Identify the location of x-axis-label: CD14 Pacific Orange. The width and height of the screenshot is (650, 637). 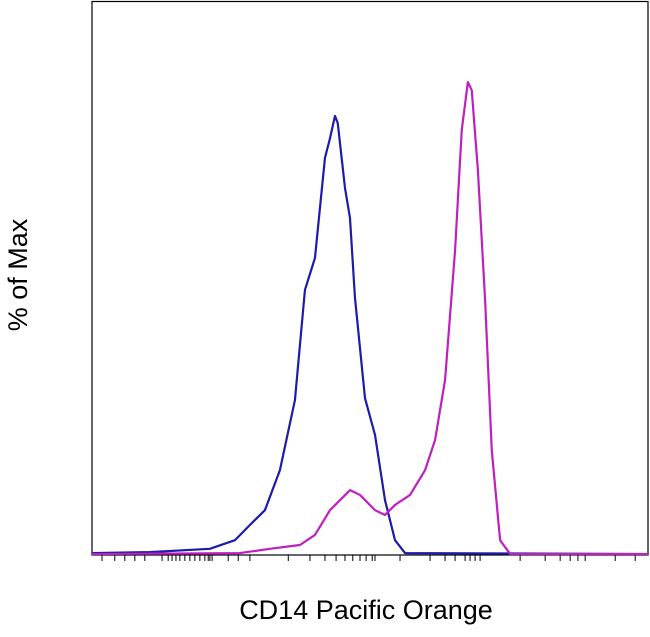
(366, 610).